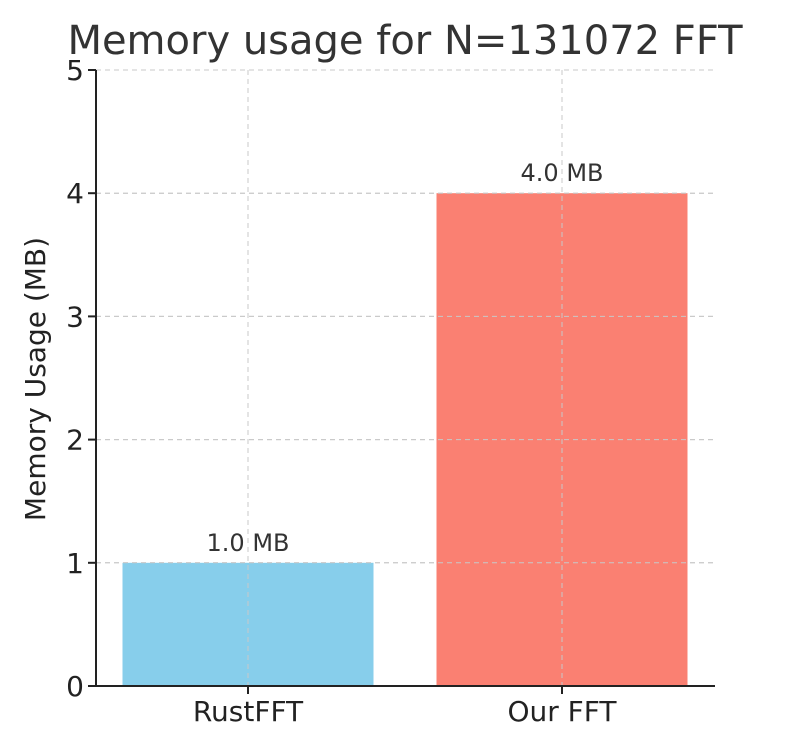  Describe the element at coordinates (75, 686) in the screenshot. I see `y-tick-label-0: 0` at that location.